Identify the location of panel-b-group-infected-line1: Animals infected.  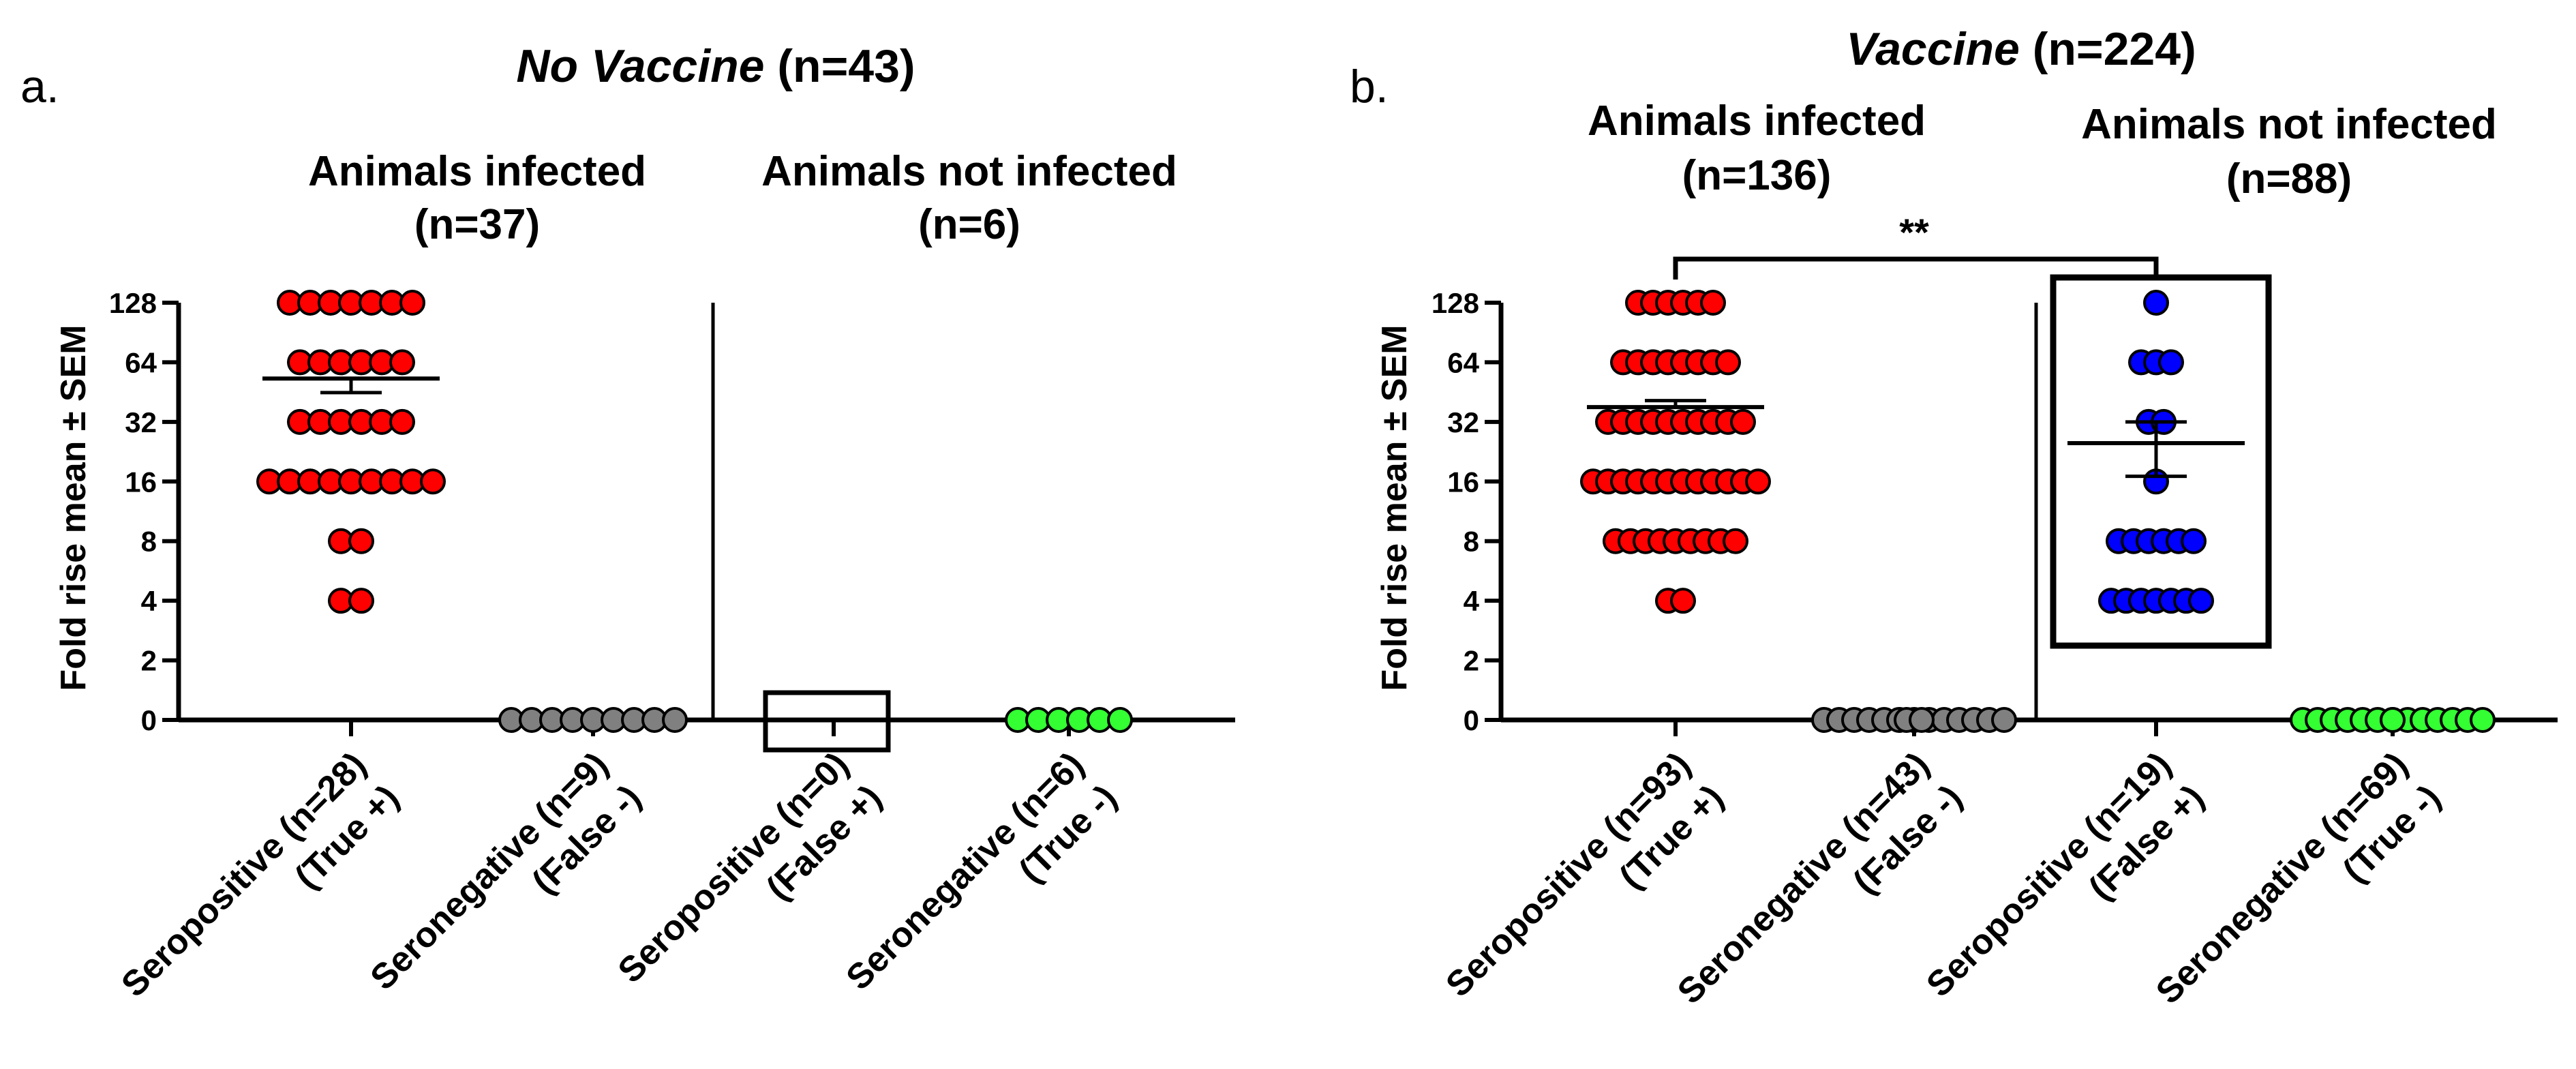
(1757, 121).